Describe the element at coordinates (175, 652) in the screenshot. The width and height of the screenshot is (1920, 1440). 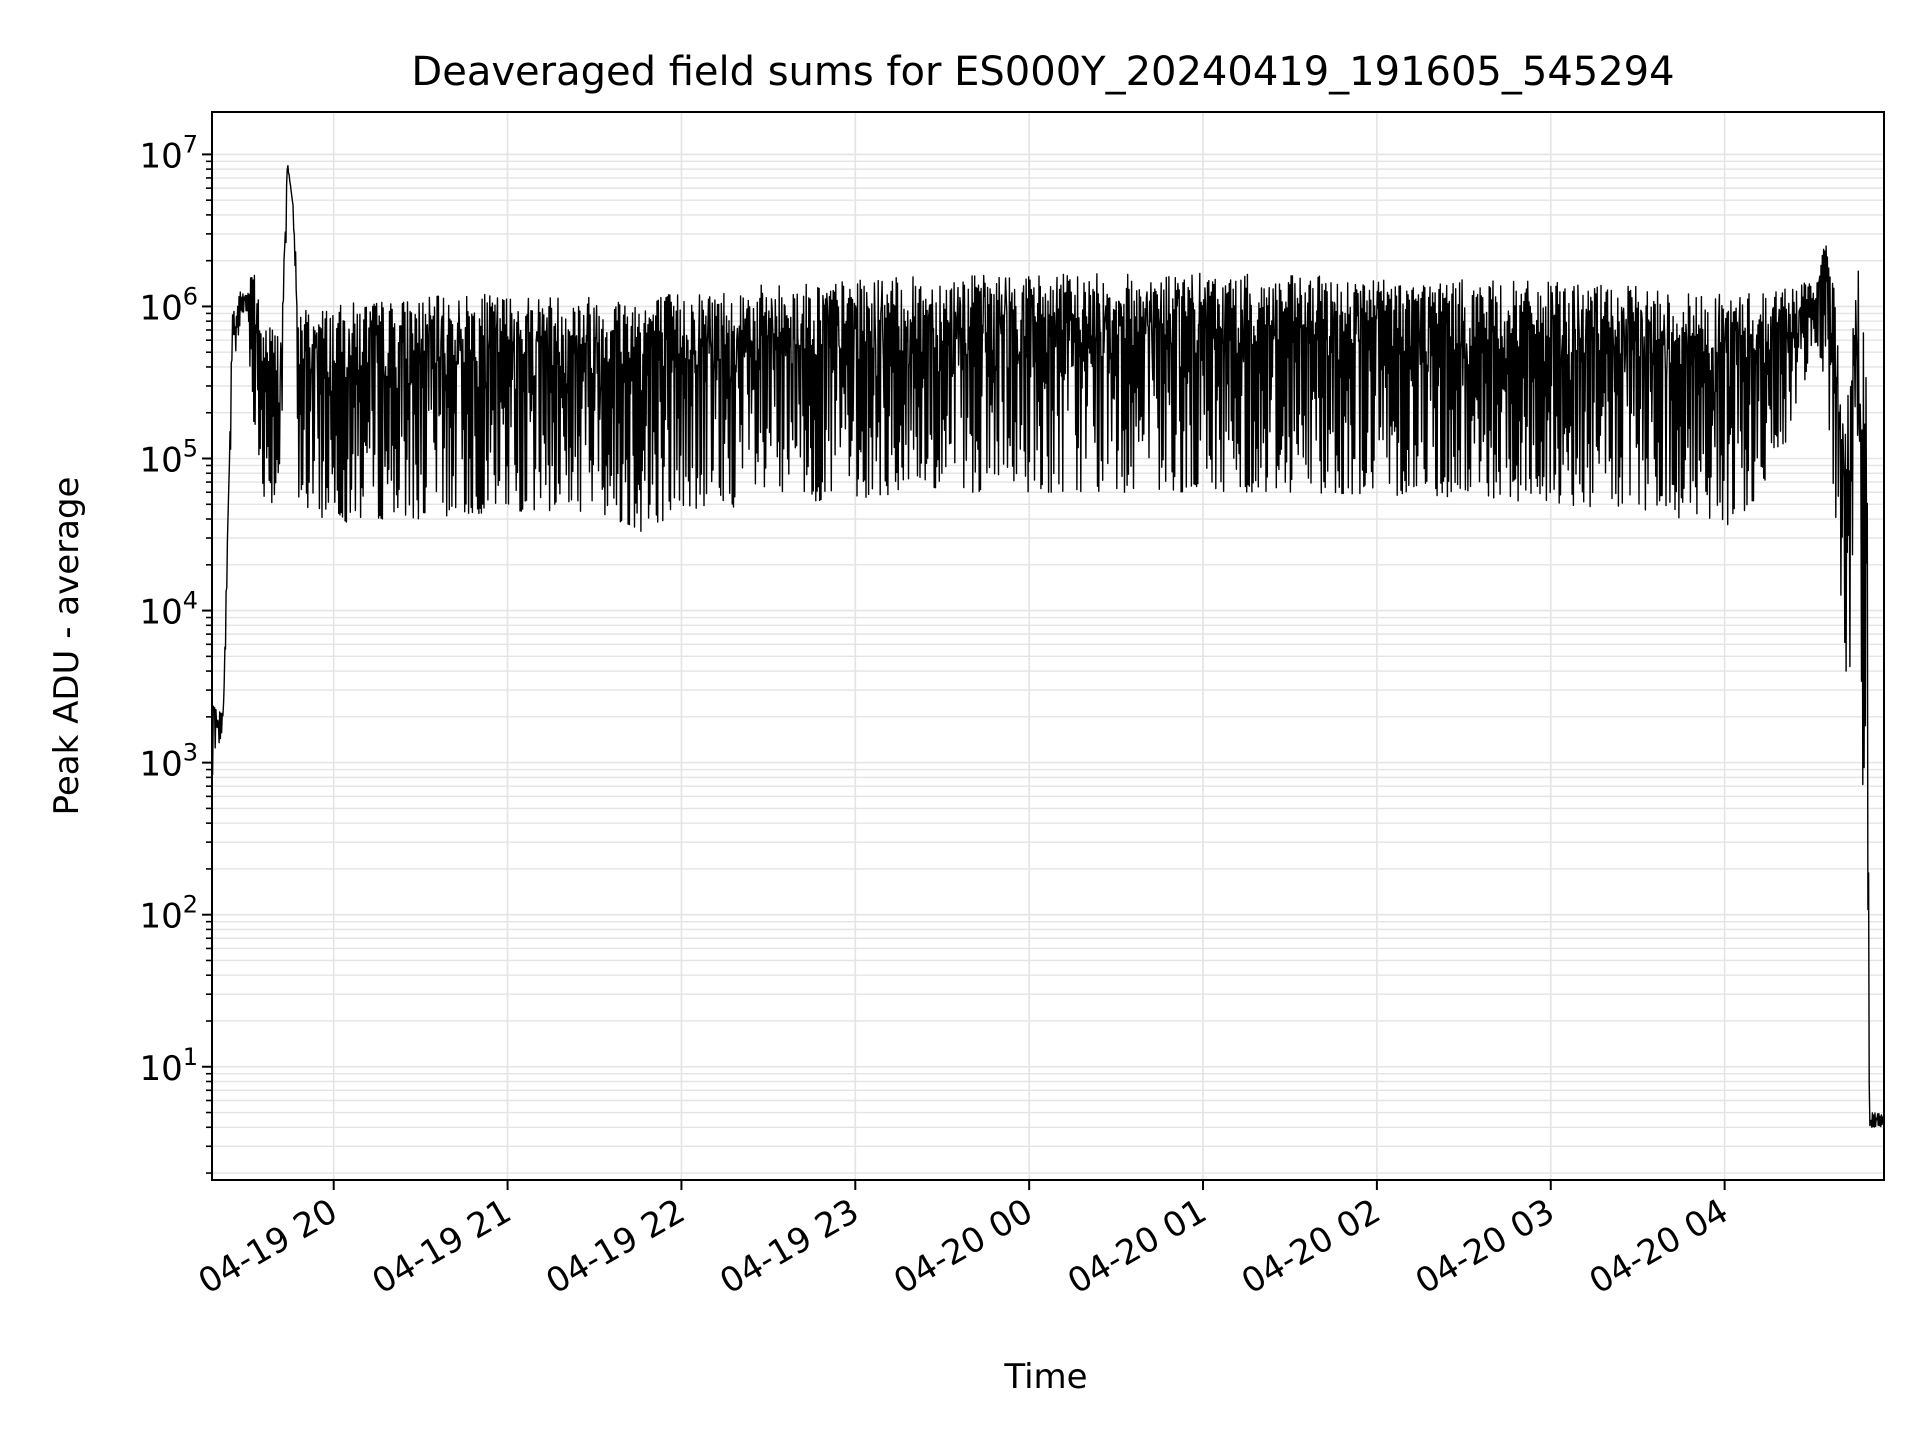
I see `y-axis: 10¹ 10² 10³ 10⁴ 10⁵ 10⁶ 10⁷` at that location.